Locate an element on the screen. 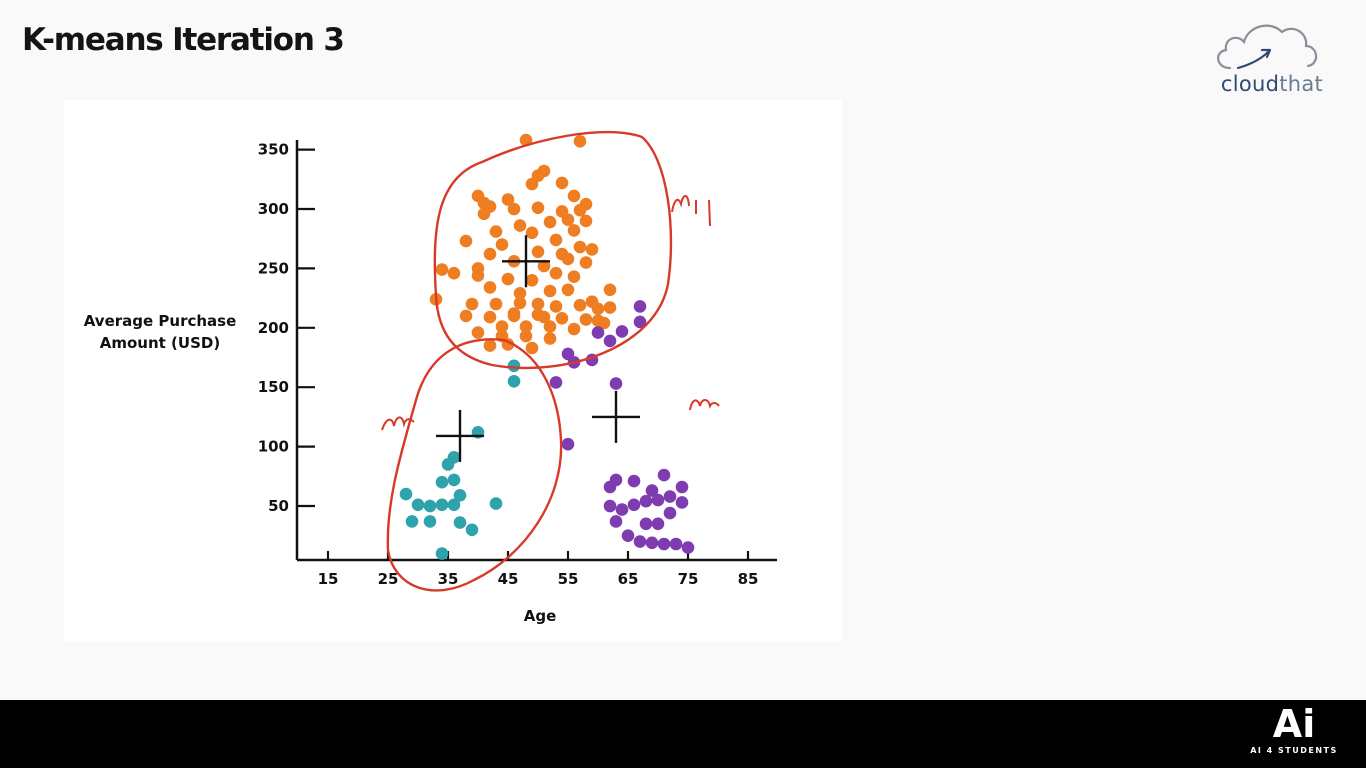 This screenshot has width=1366, height=768. y-tick-label: 350 is located at coordinates (273, 150).